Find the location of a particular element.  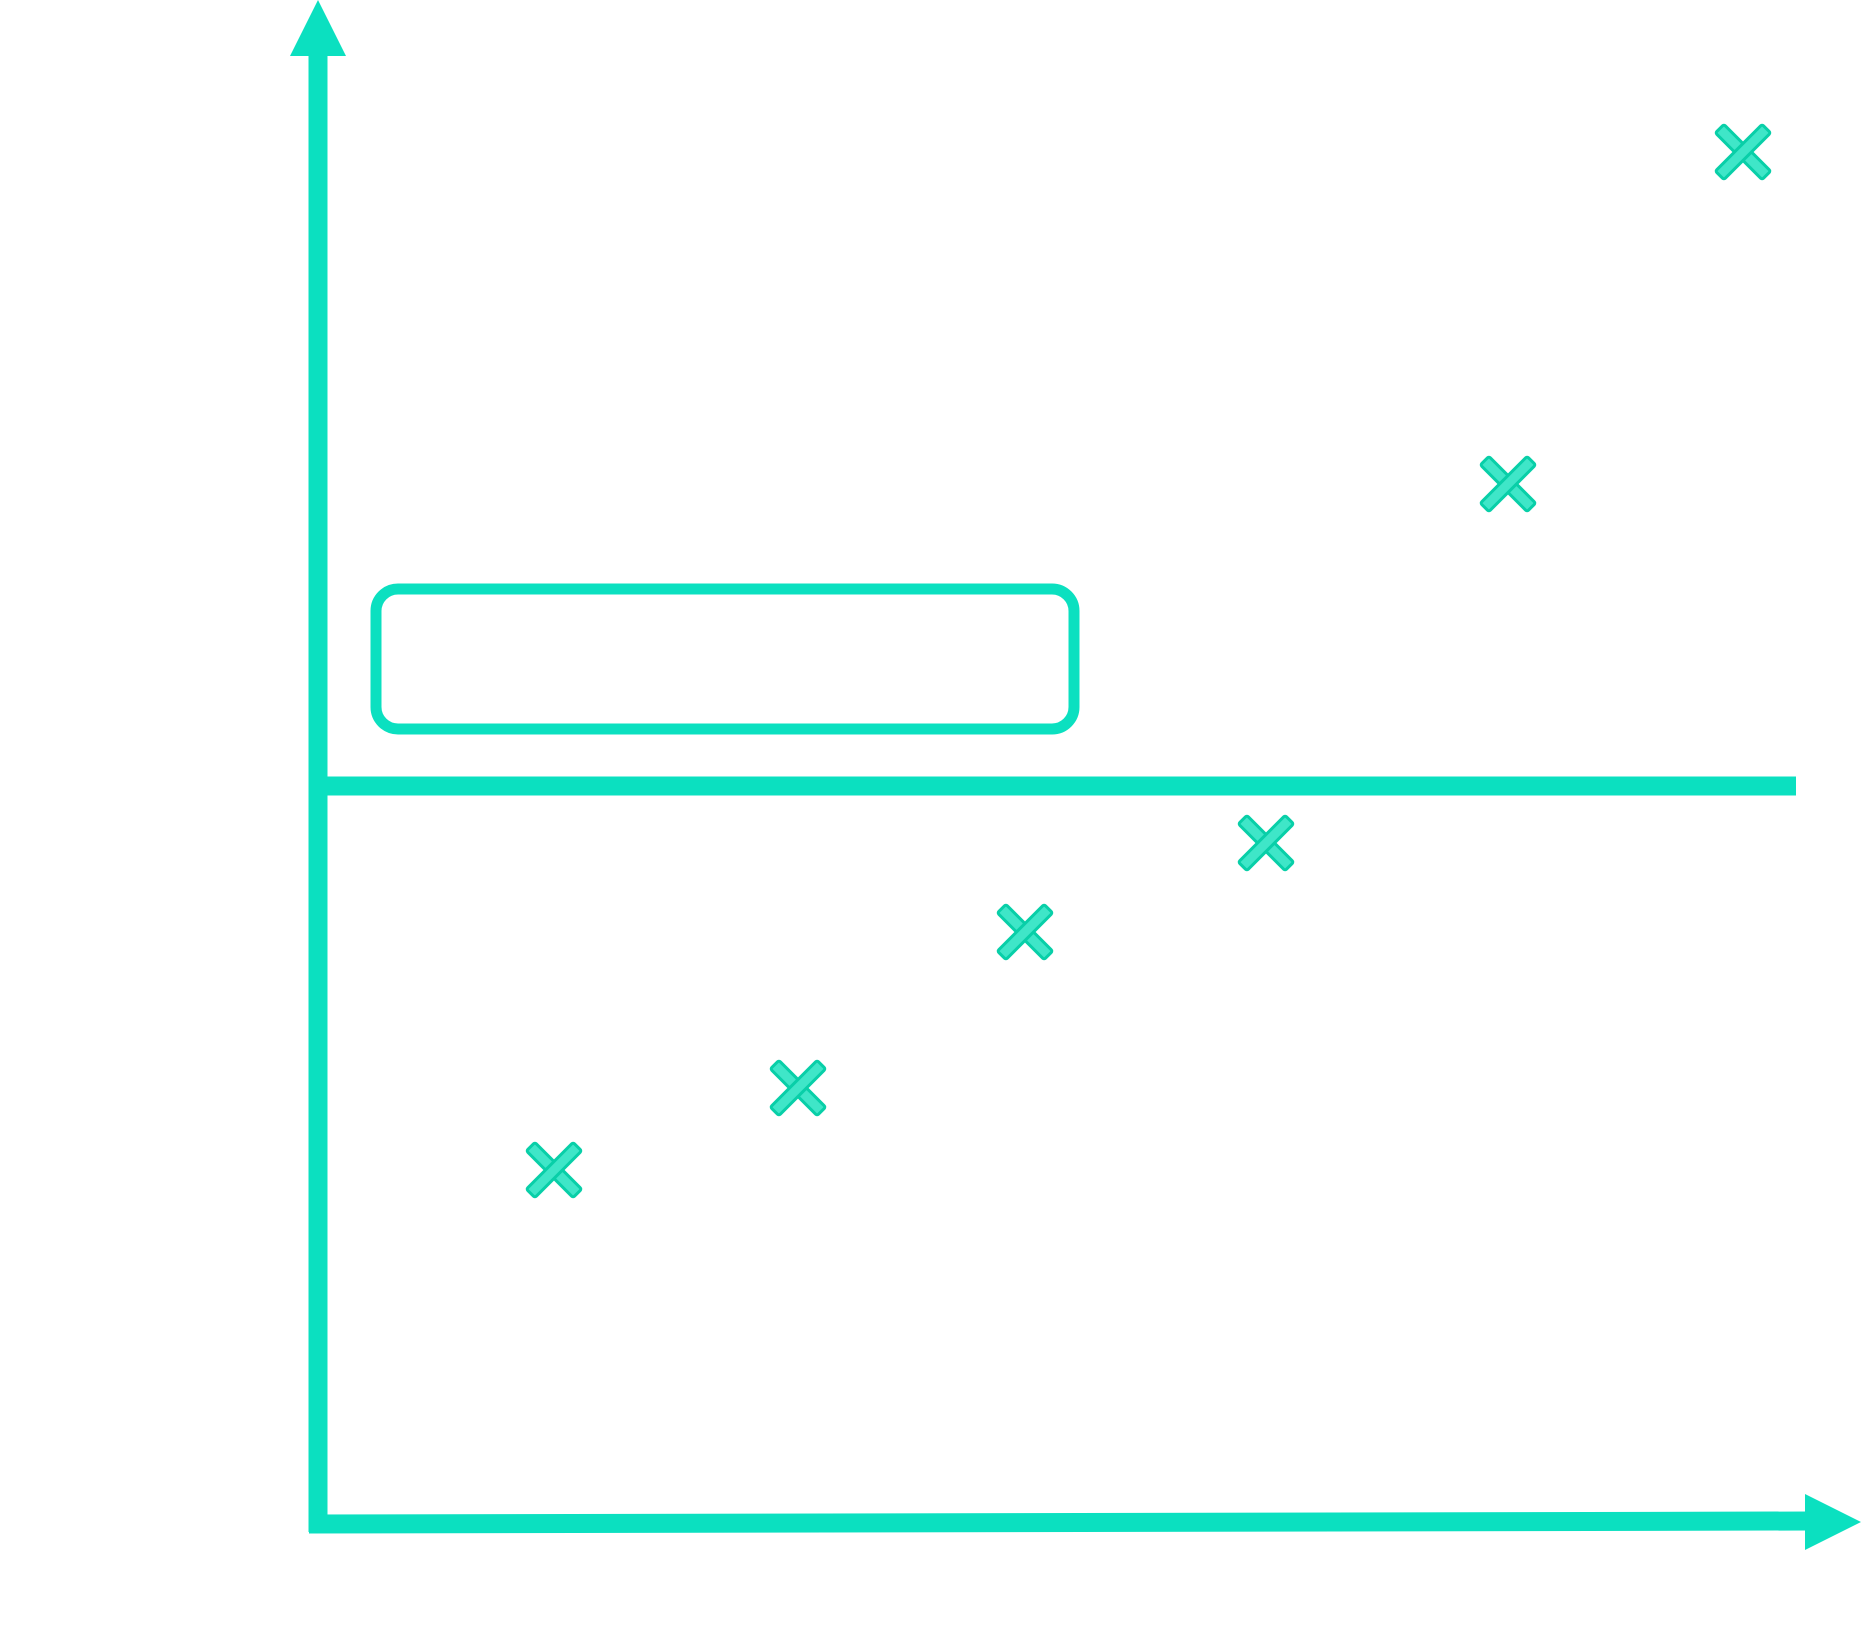

empty-box is located at coordinates (725, 659).